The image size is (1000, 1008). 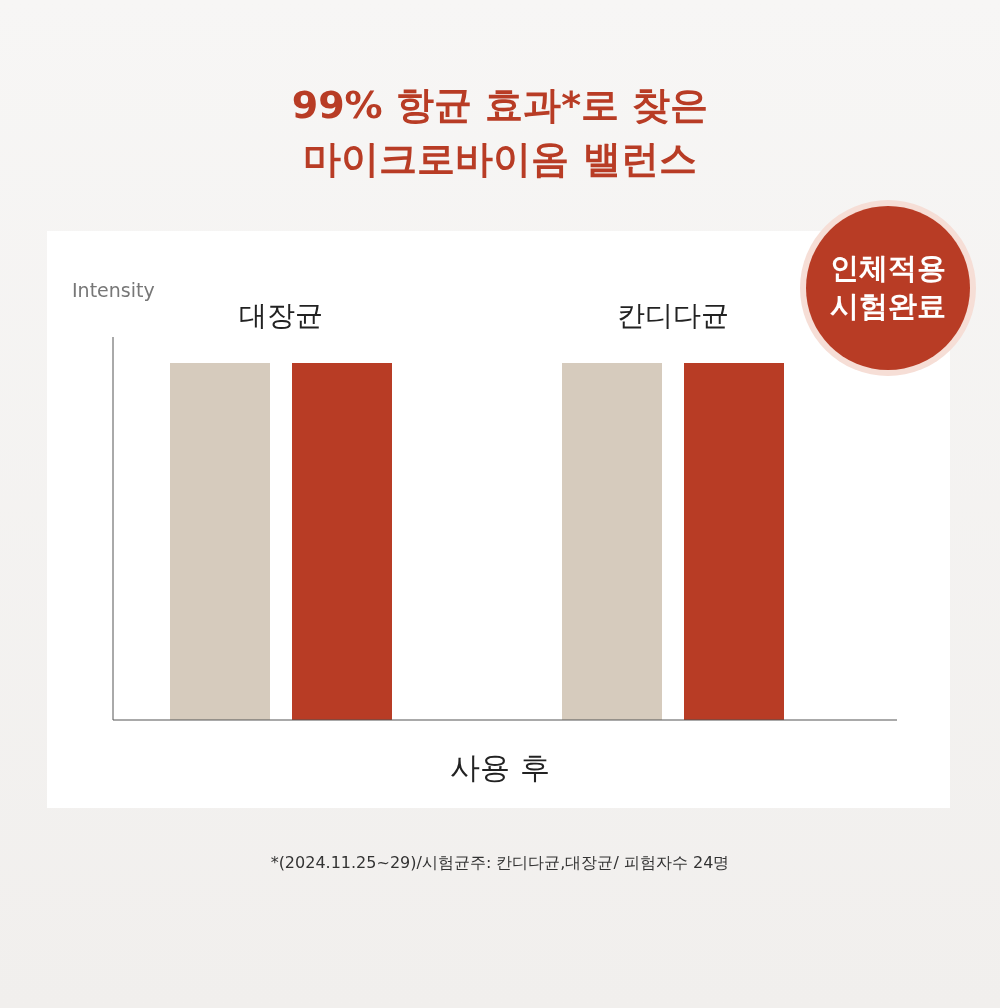 What do you see at coordinates (113, 290) in the screenshot?
I see `y-axis-title: Intensity` at bounding box center [113, 290].